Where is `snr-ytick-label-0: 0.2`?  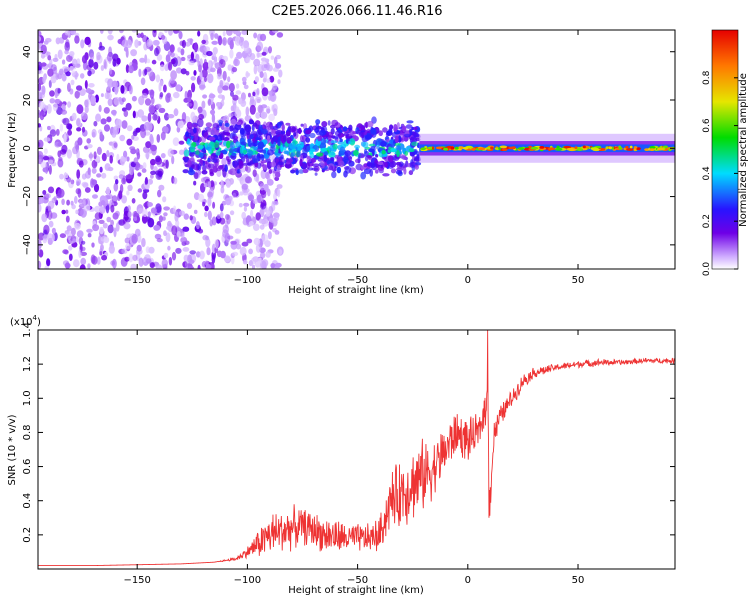 snr-ytick-label-0: 0.2 is located at coordinates (27, 535).